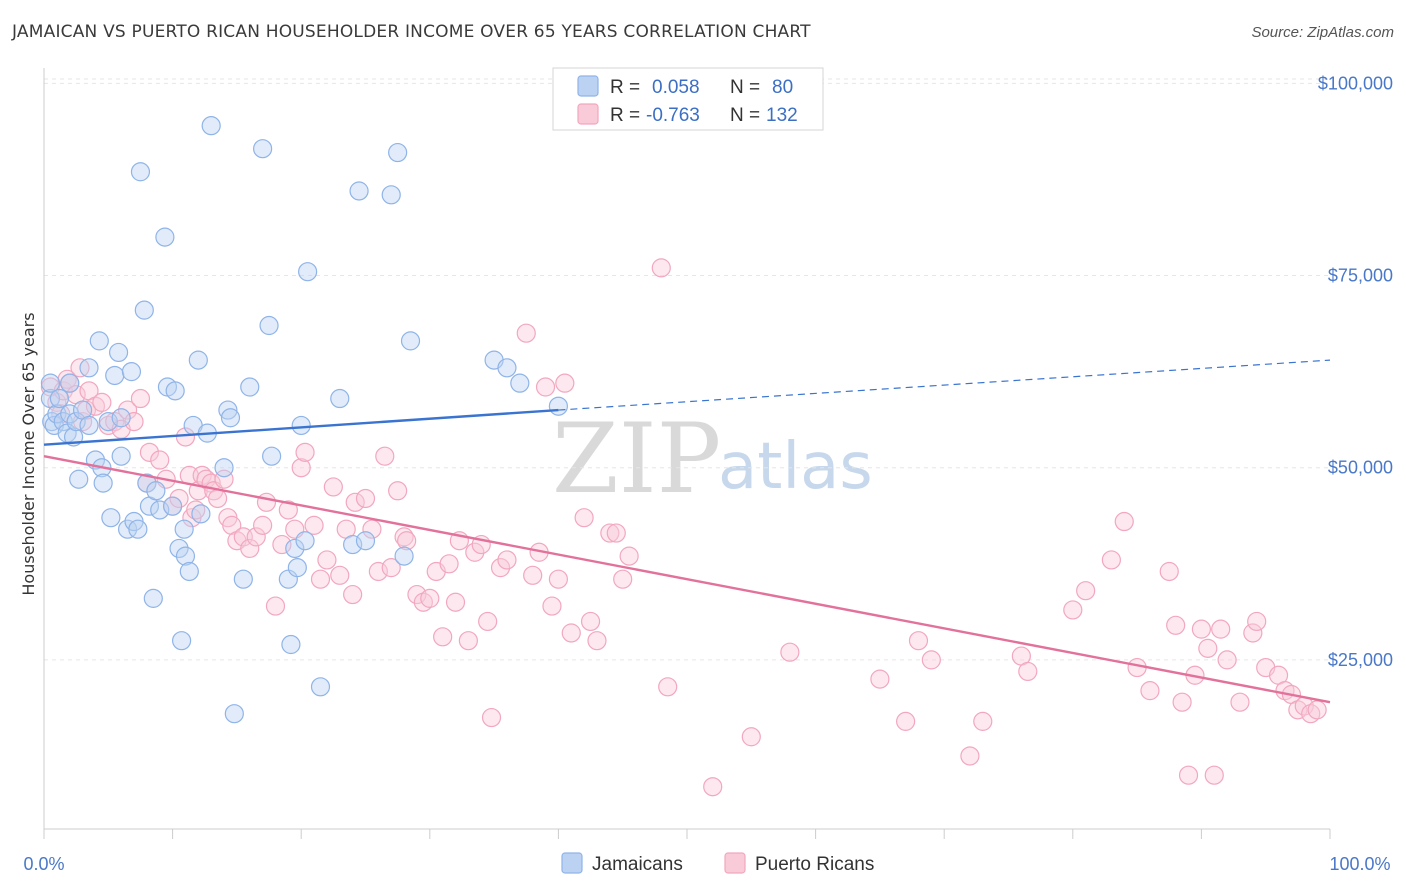 The height and width of the screenshot is (892, 1406). I want to click on legend-swatch-puerto-ricans, so click(588, 114).